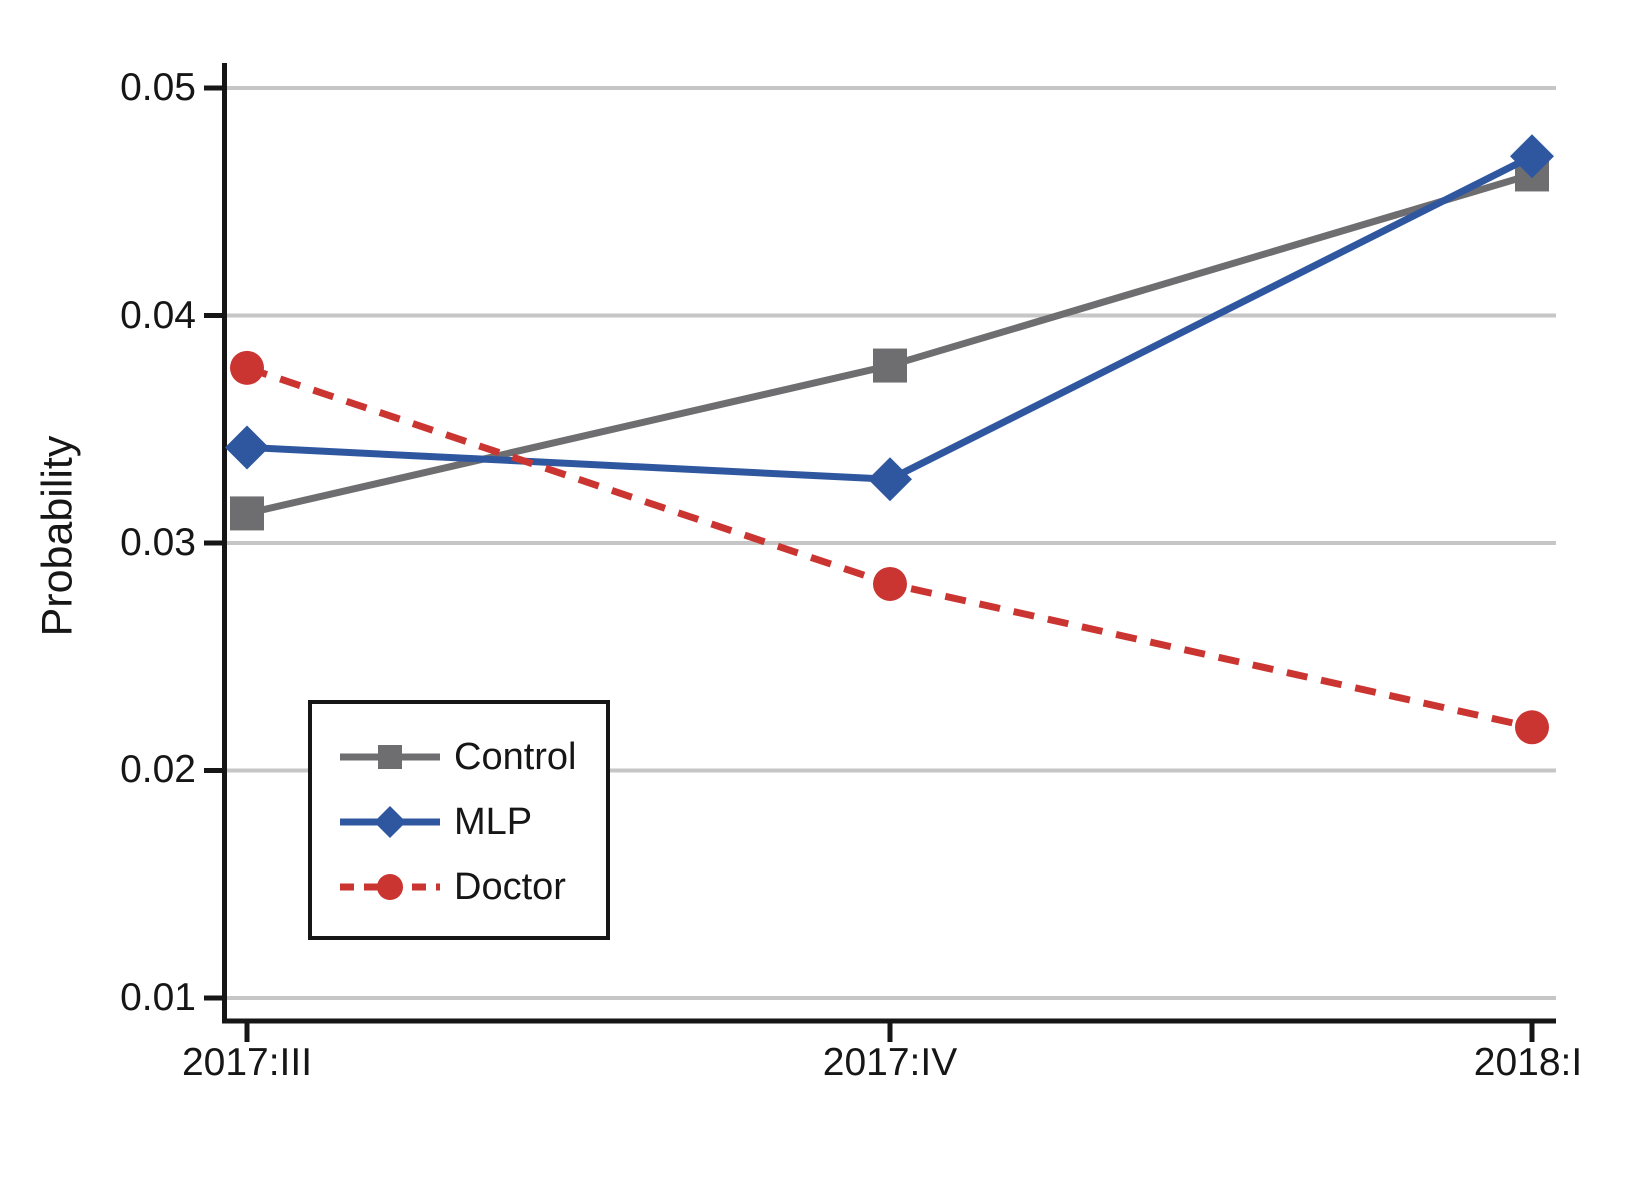  I want to click on y-tick-label-0.04: 0.04, so click(158, 315).